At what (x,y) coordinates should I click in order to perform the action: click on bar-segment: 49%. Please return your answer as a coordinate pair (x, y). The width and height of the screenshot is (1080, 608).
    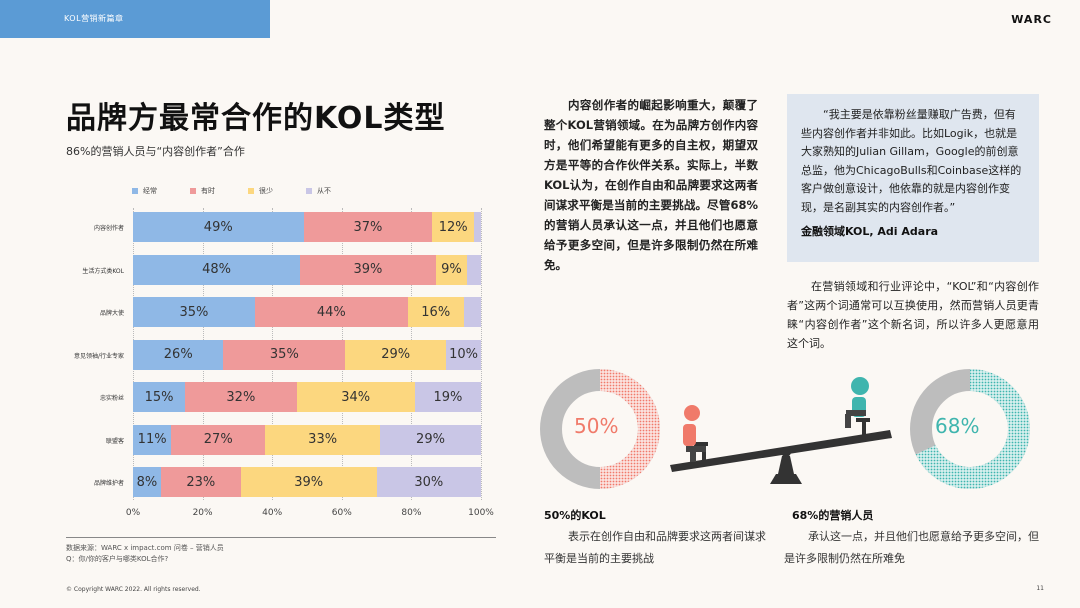
    Looking at the image, I should click on (218, 227).